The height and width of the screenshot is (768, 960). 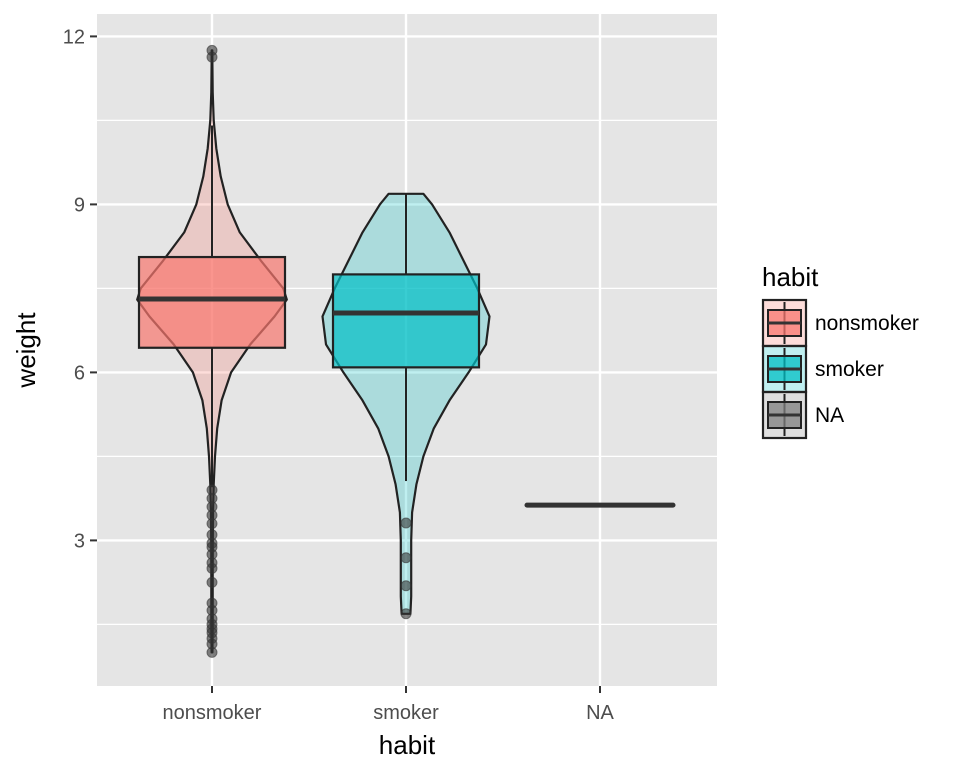 What do you see at coordinates (80, 289) in the screenshot?
I see `y-axis: 3 6 9 12` at bounding box center [80, 289].